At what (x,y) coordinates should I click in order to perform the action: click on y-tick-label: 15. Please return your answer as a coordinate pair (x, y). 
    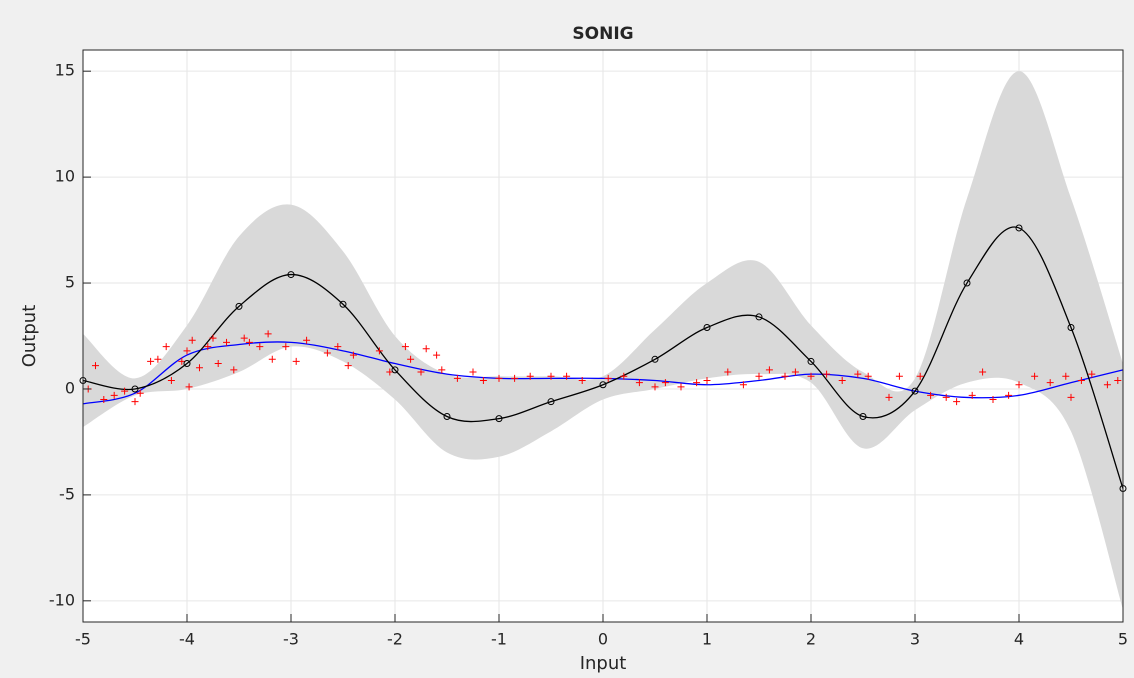
    Looking at the image, I should click on (65, 70).